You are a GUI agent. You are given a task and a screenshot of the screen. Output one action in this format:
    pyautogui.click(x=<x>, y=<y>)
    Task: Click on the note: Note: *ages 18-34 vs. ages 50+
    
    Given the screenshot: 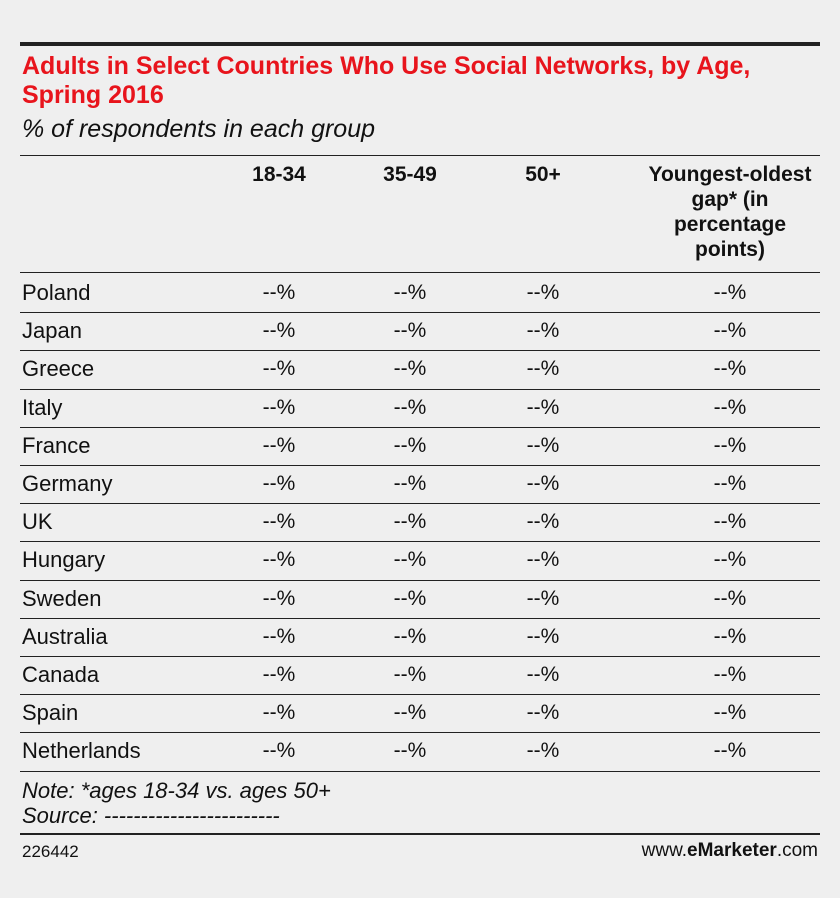 What is the action you would take?
    pyautogui.click(x=176, y=790)
    